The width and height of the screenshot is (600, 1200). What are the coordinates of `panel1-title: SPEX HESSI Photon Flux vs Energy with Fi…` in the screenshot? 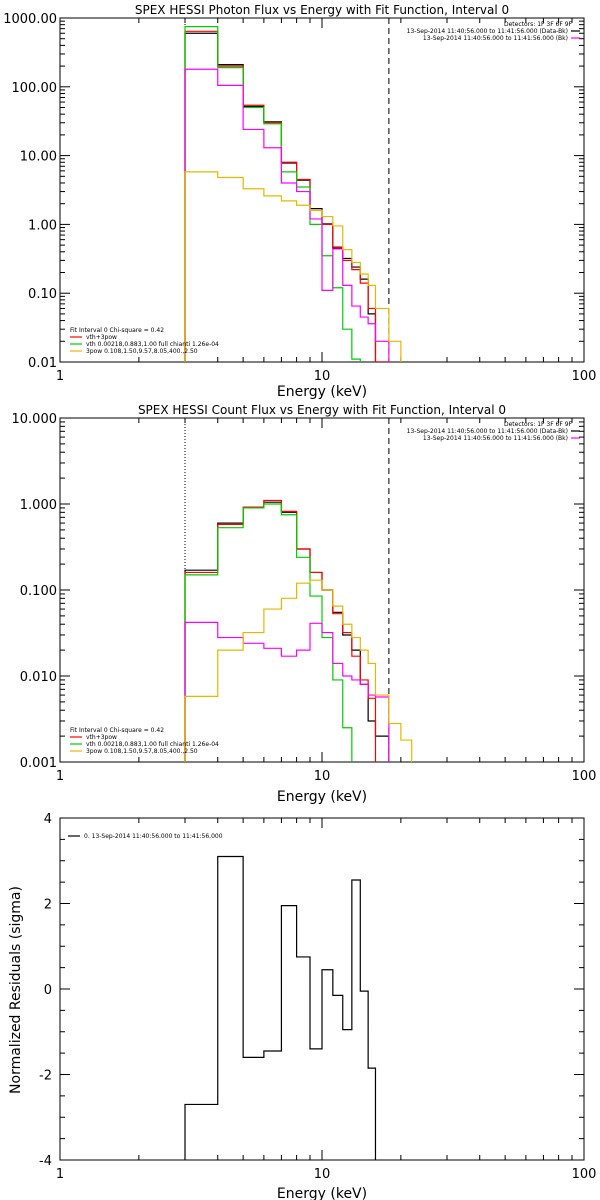 It's located at (322, 10).